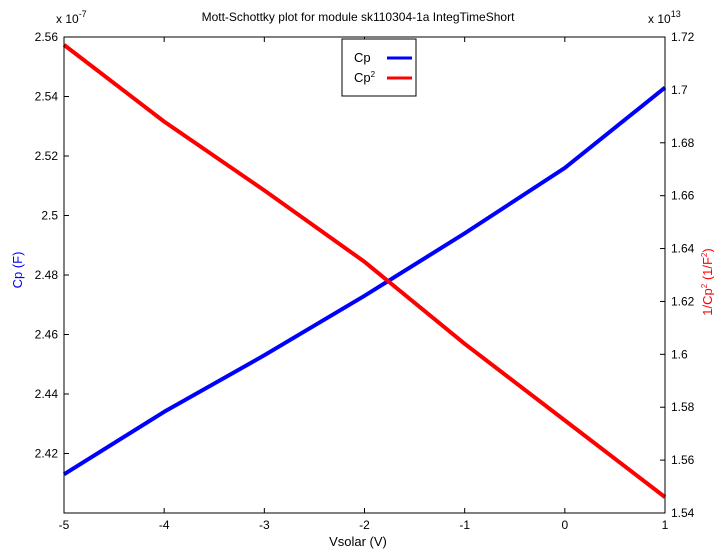  Describe the element at coordinates (47, 97) in the screenshot. I see `left-tick-label: 2.54` at that location.